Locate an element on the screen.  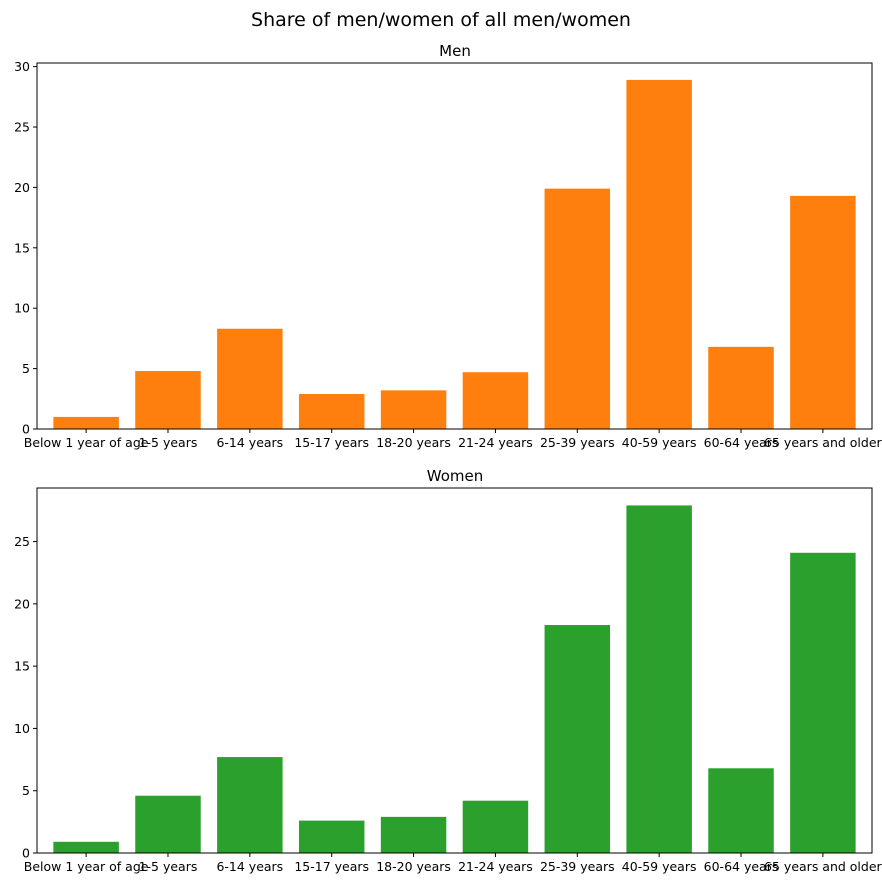
women-ytick-label-4: 20 is located at coordinates (22, 603).